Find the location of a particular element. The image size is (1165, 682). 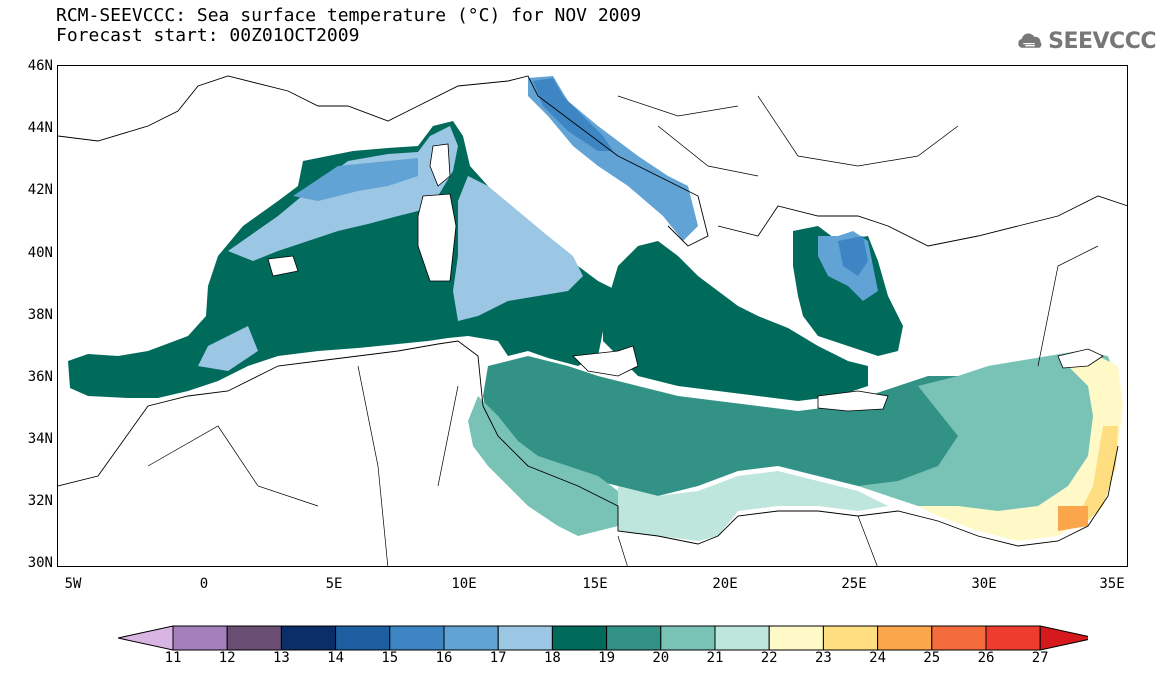

lon-label-5w: 5W is located at coordinates (73, 584).